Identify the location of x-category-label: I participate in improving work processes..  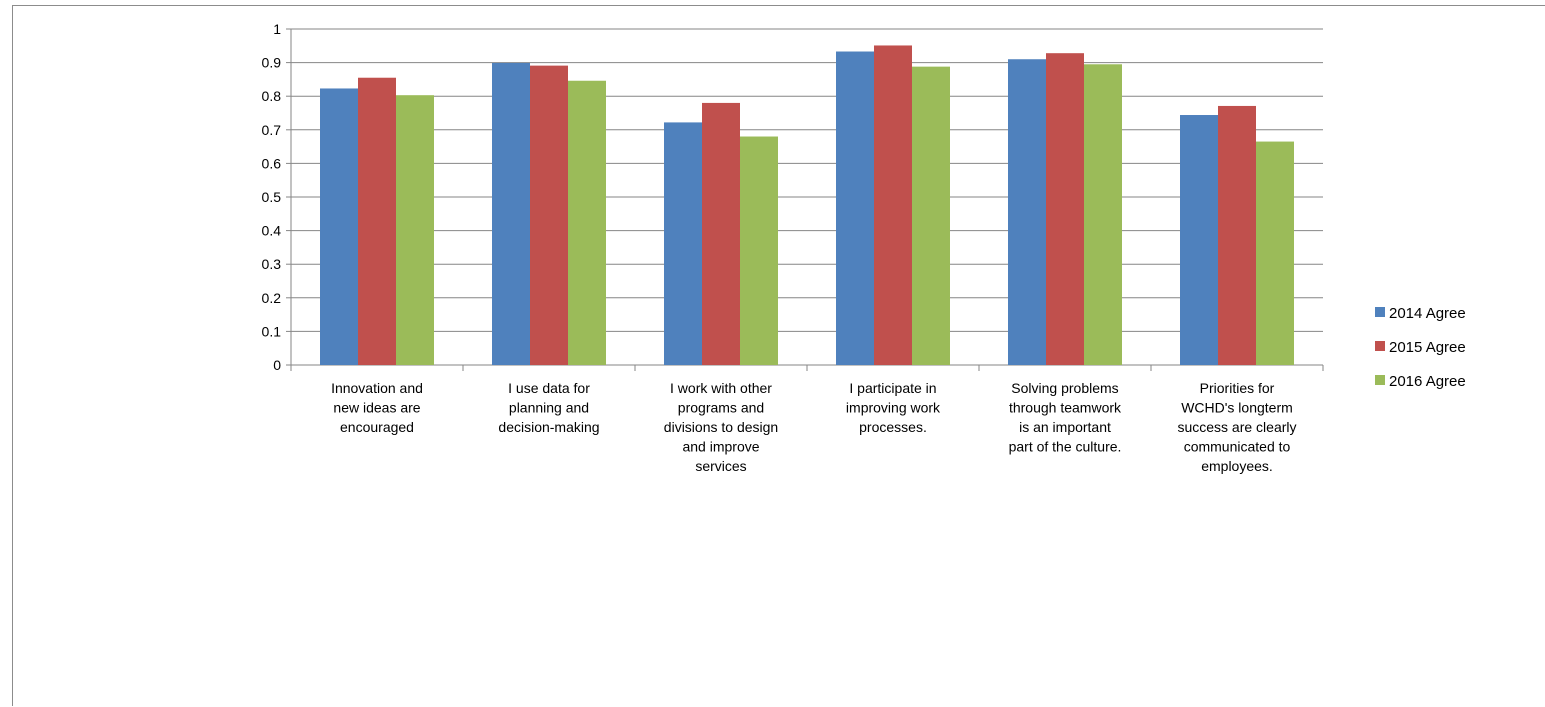
(893, 407).